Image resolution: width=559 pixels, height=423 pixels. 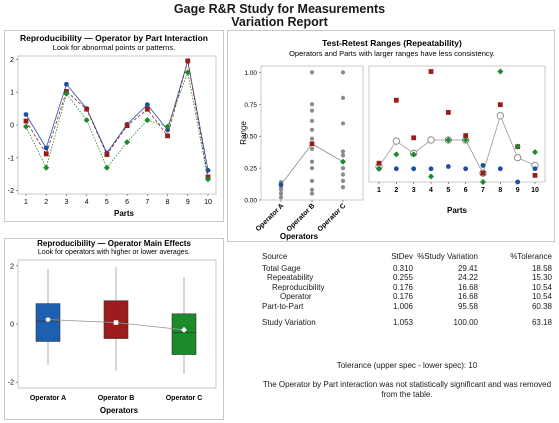 What do you see at coordinates (402, 323) in the screenshot?
I see `stdev-cell: 1.053` at bounding box center [402, 323].